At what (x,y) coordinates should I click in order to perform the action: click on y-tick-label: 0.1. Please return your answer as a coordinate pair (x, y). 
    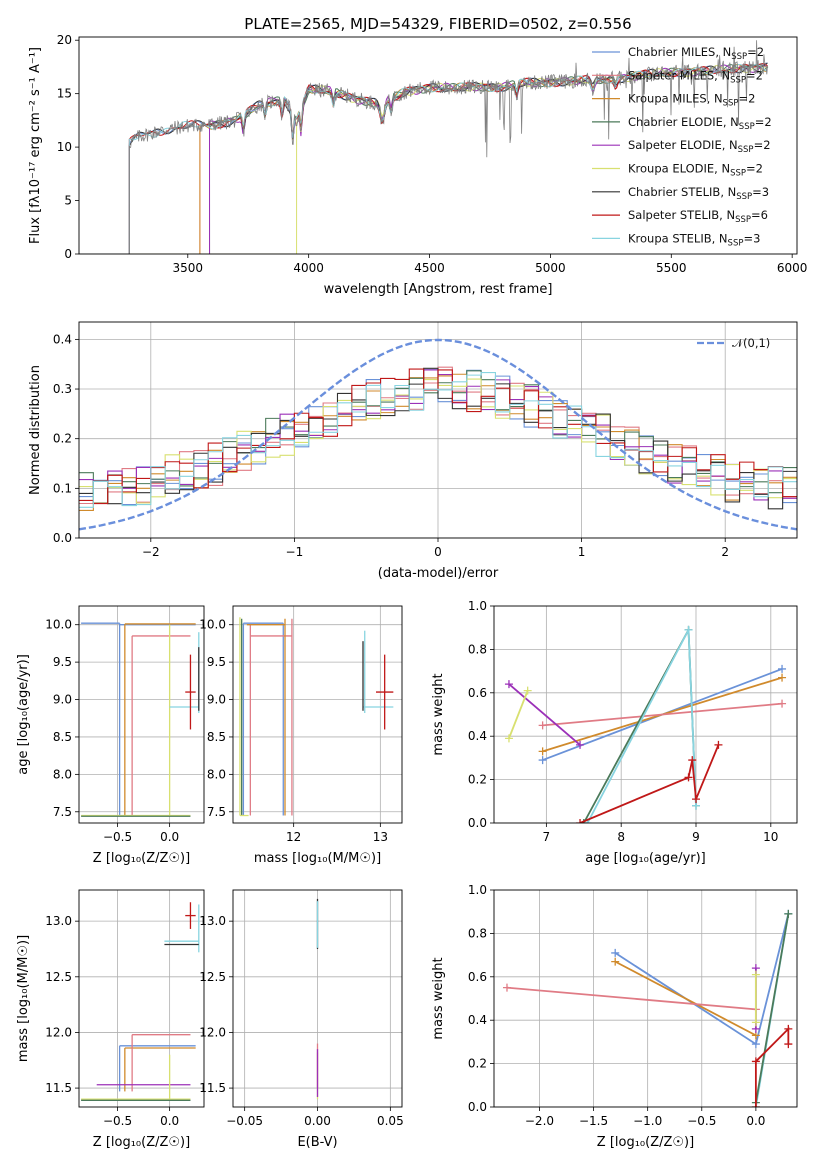
    Looking at the image, I should click on (62, 488).